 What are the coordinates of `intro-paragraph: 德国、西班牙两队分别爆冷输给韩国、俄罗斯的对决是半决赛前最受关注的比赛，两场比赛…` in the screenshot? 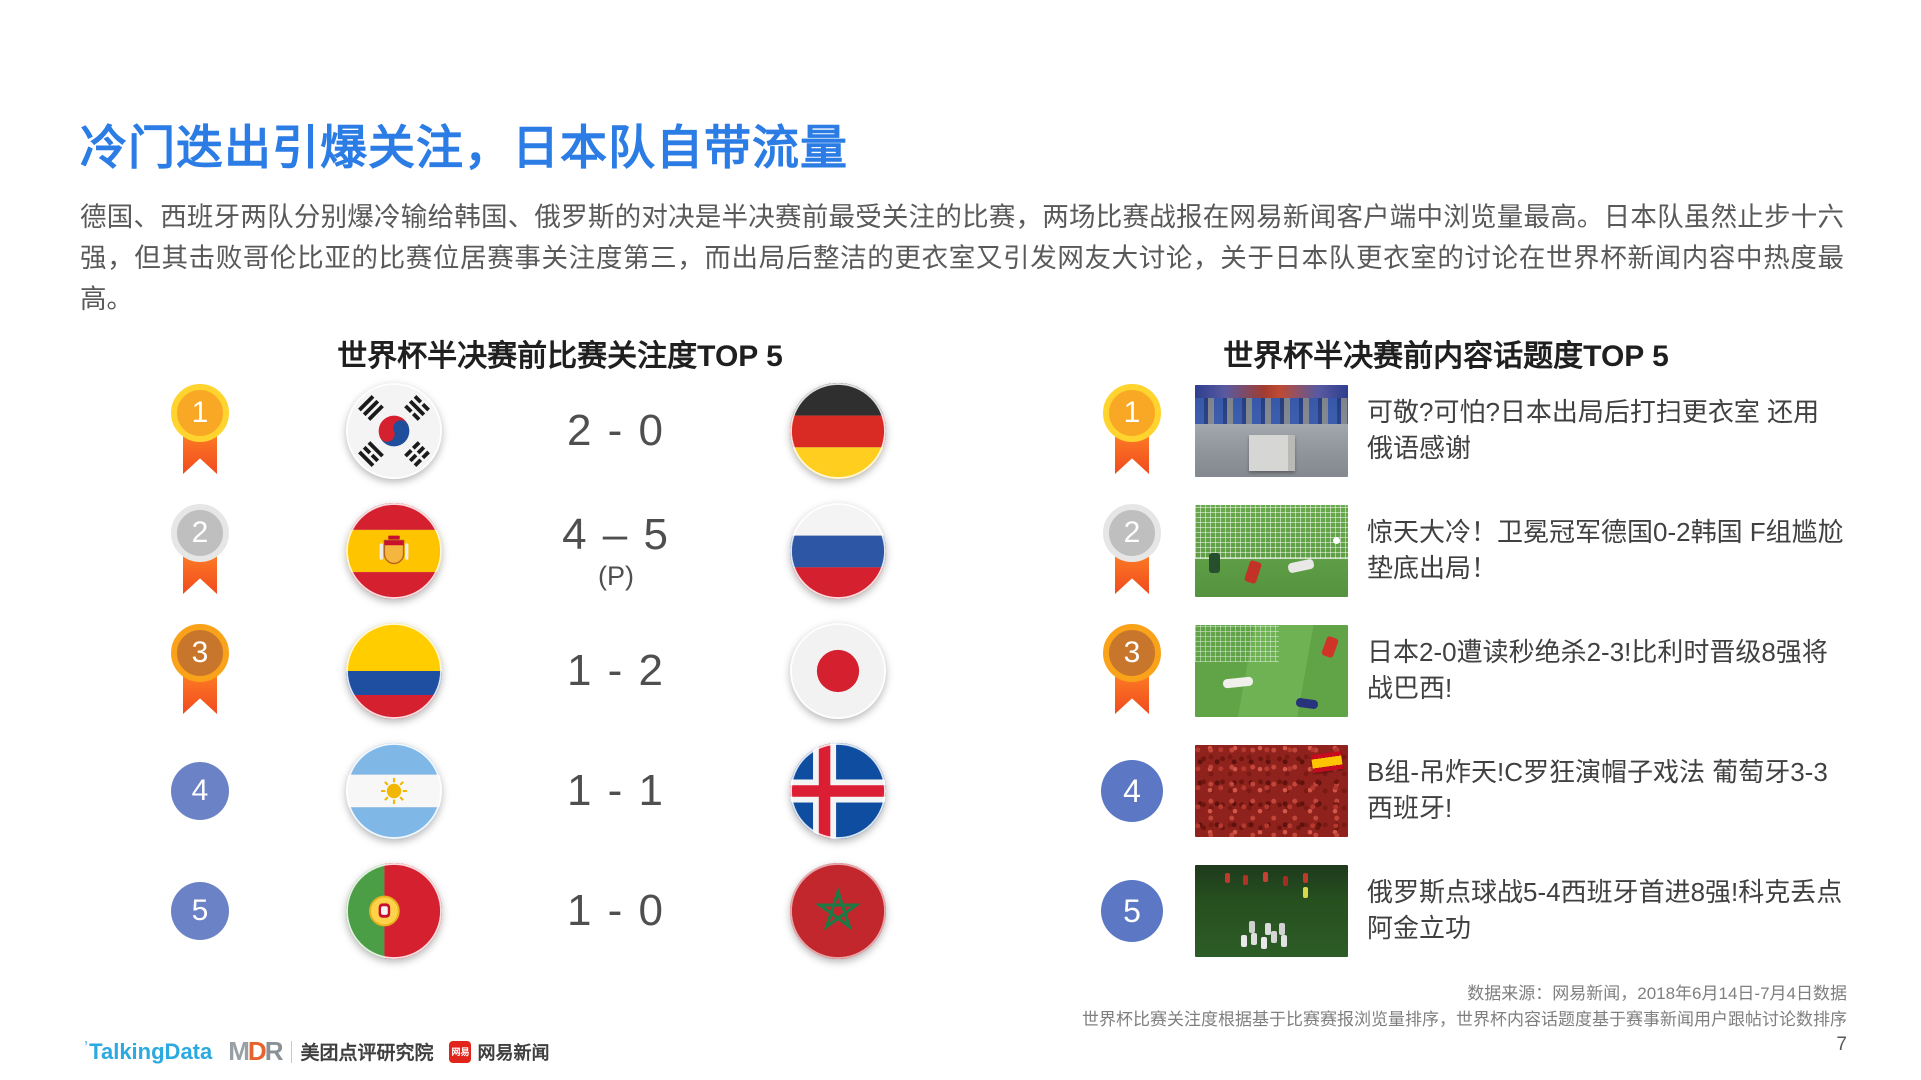 It's located at (962, 258).